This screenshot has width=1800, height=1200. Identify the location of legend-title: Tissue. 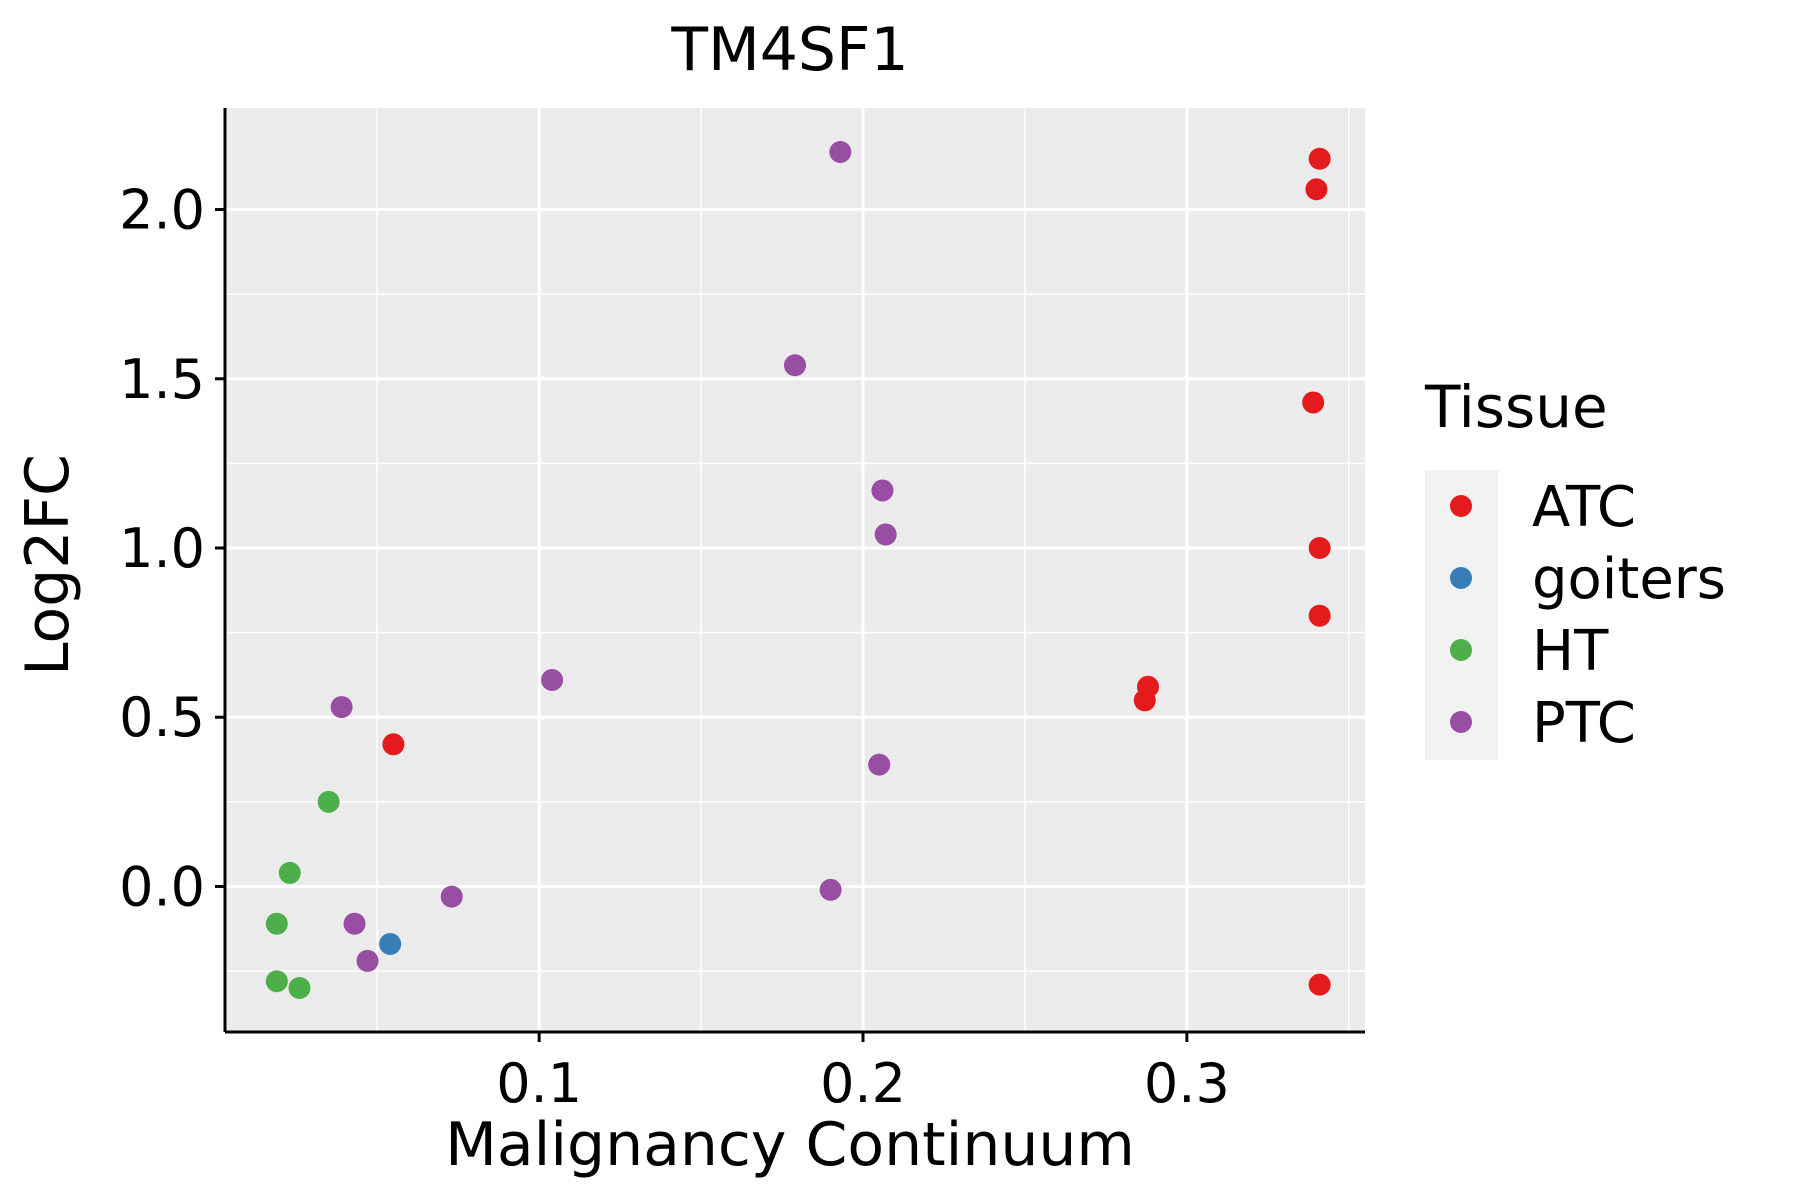
(1516, 407).